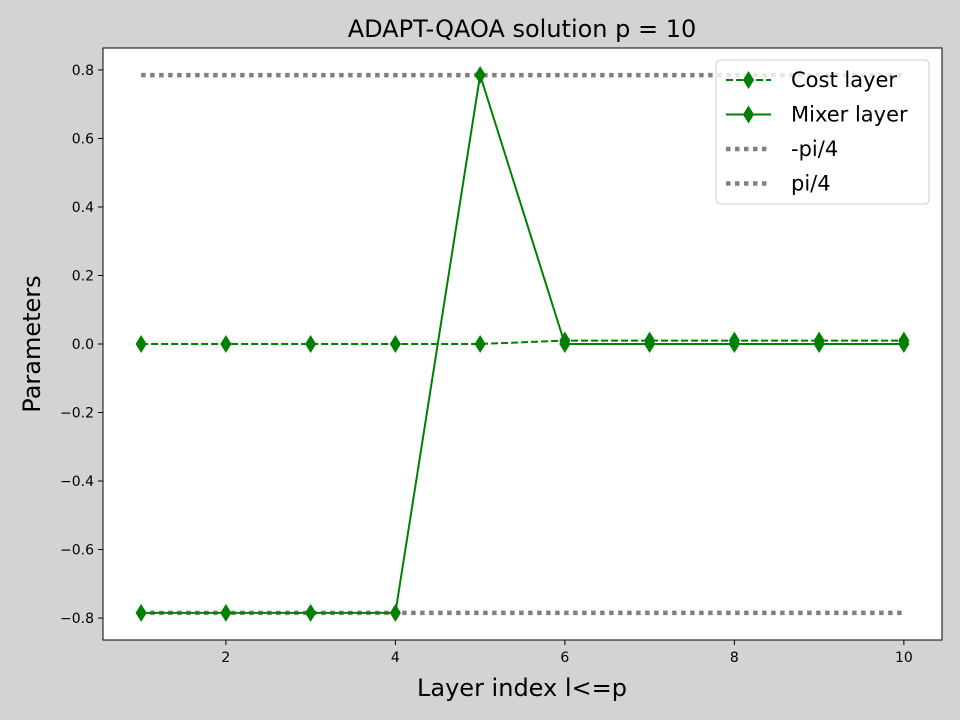 The image size is (960, 720). What do you see at coordinates (83, 208) in the screenshot?
I see `y-tick-label: 0.4` at bounding box center [83, 208].